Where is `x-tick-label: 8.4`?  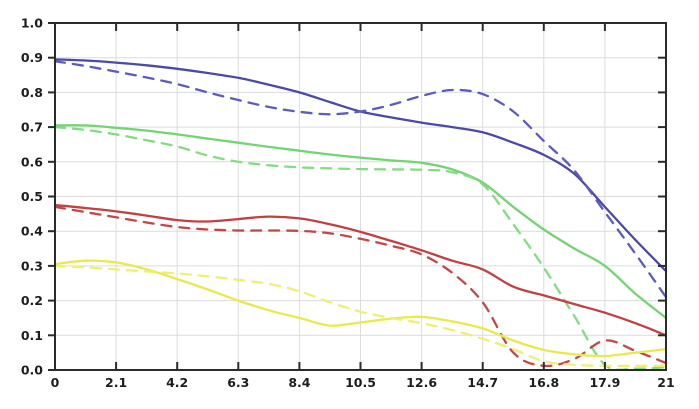 x-tick-label: 8.4 is located at coordinates (299, 382).